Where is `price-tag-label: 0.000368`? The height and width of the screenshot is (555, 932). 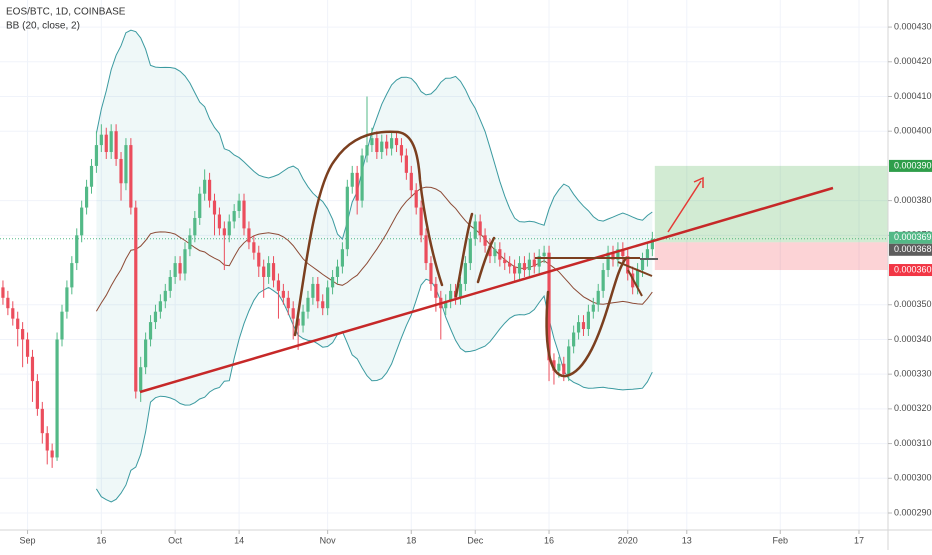 price-tag-label: 0.000368 is located at coordinates (913, 249).